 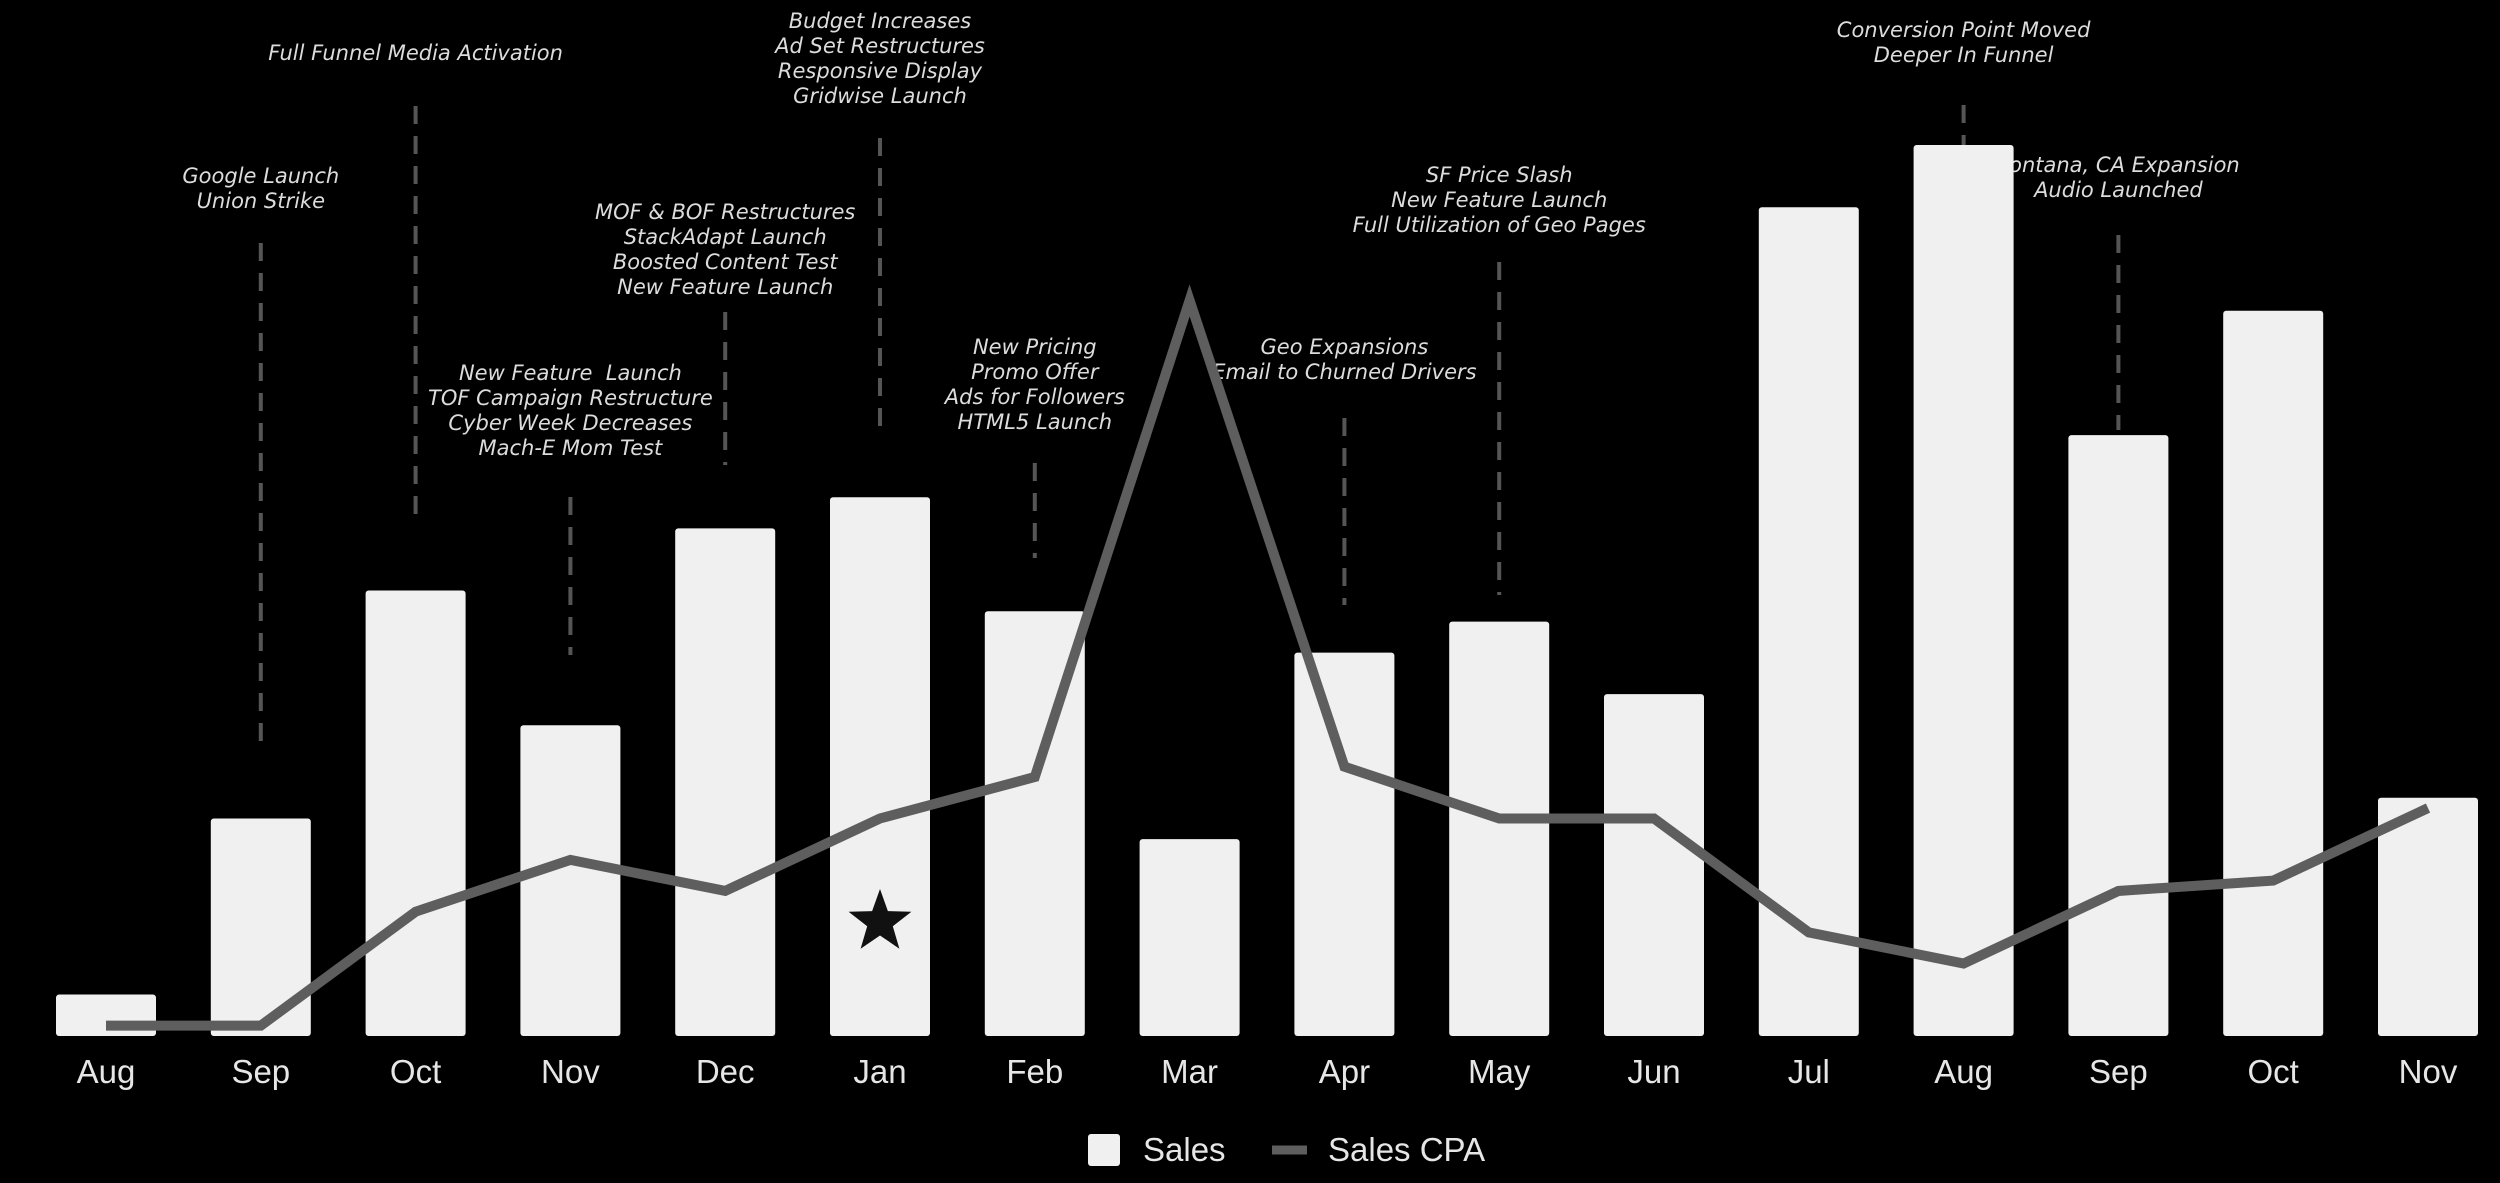 I want to click on x-tick-label: Apr, so click(x=1344, y=1071).